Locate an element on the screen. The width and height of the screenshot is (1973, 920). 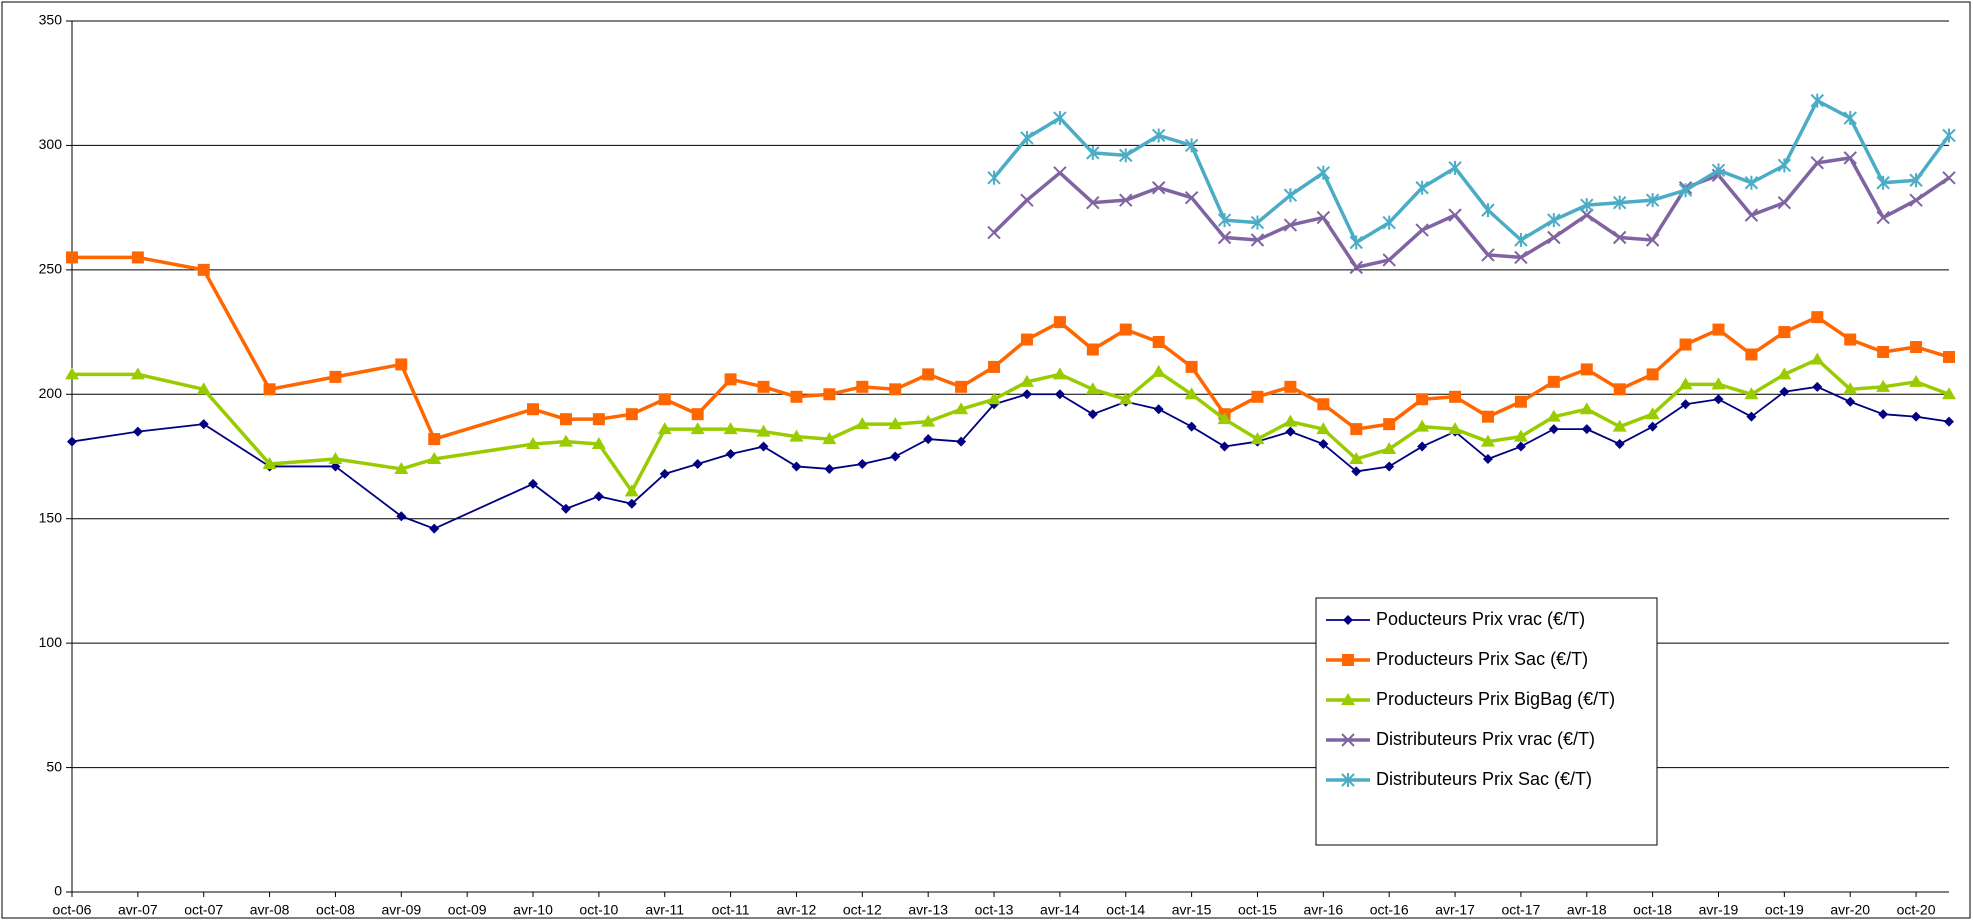
x-tick-label: avr-20 is located at coordinates (1850, 910).